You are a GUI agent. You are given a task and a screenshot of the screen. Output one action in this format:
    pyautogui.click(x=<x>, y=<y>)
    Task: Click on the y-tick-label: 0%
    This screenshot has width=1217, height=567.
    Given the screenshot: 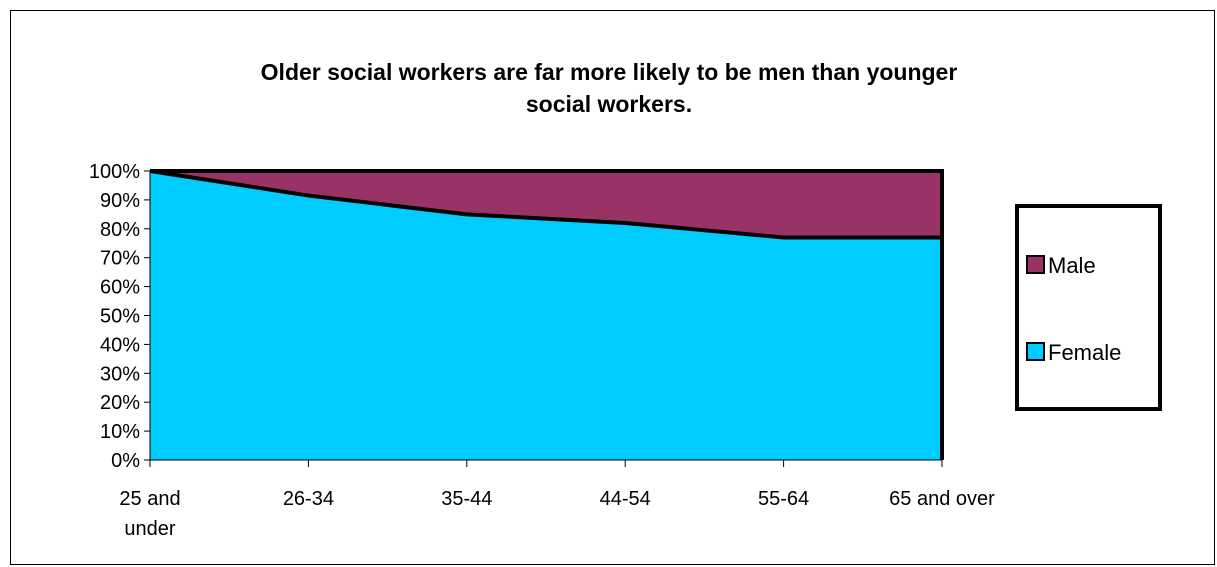 What is the action you would take?
    pyautogui.click(x=125, y=461)
    